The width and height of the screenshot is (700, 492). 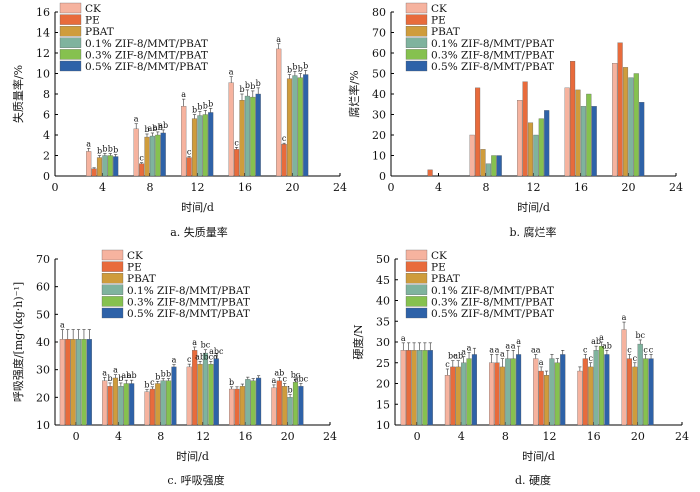 What do you see at coordinates (146, 55) in the screenshot?
I see `legend-label: 0.3% ZIF-8/MMT/PBAT` at bounding box center [146, 55].